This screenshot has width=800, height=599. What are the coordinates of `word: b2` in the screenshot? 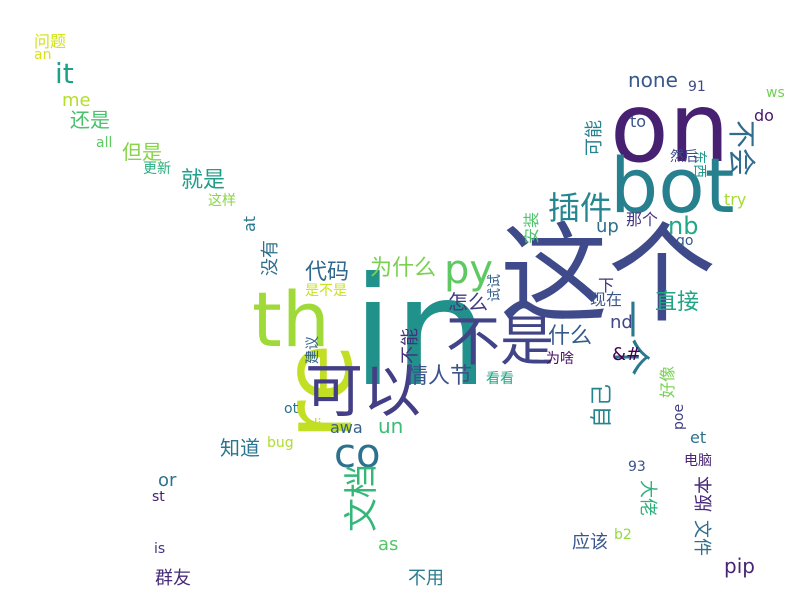 It's located at (623, 535).